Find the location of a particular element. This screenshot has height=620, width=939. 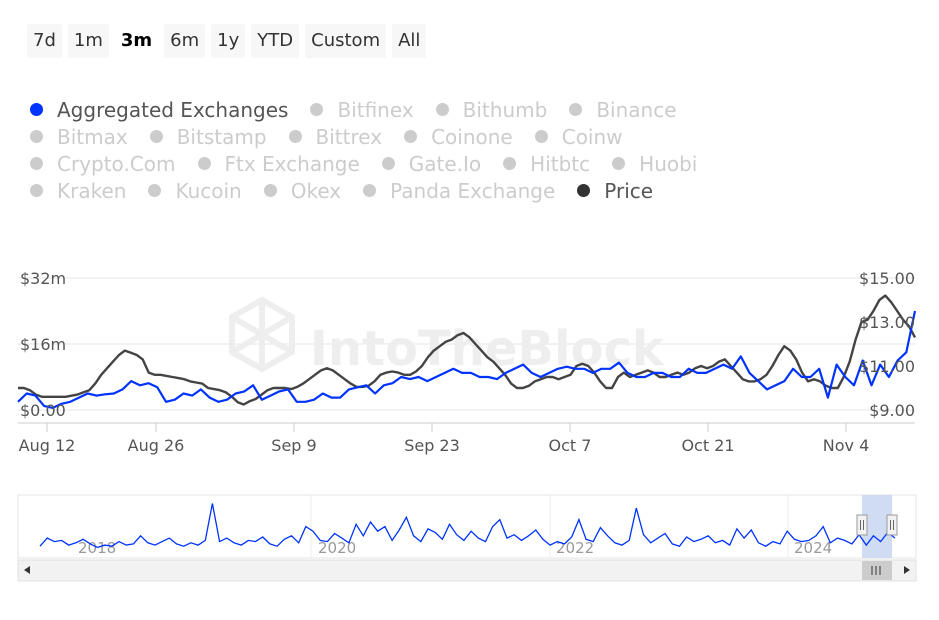

legend-label: Huobi is located at coordinates (668, 163).